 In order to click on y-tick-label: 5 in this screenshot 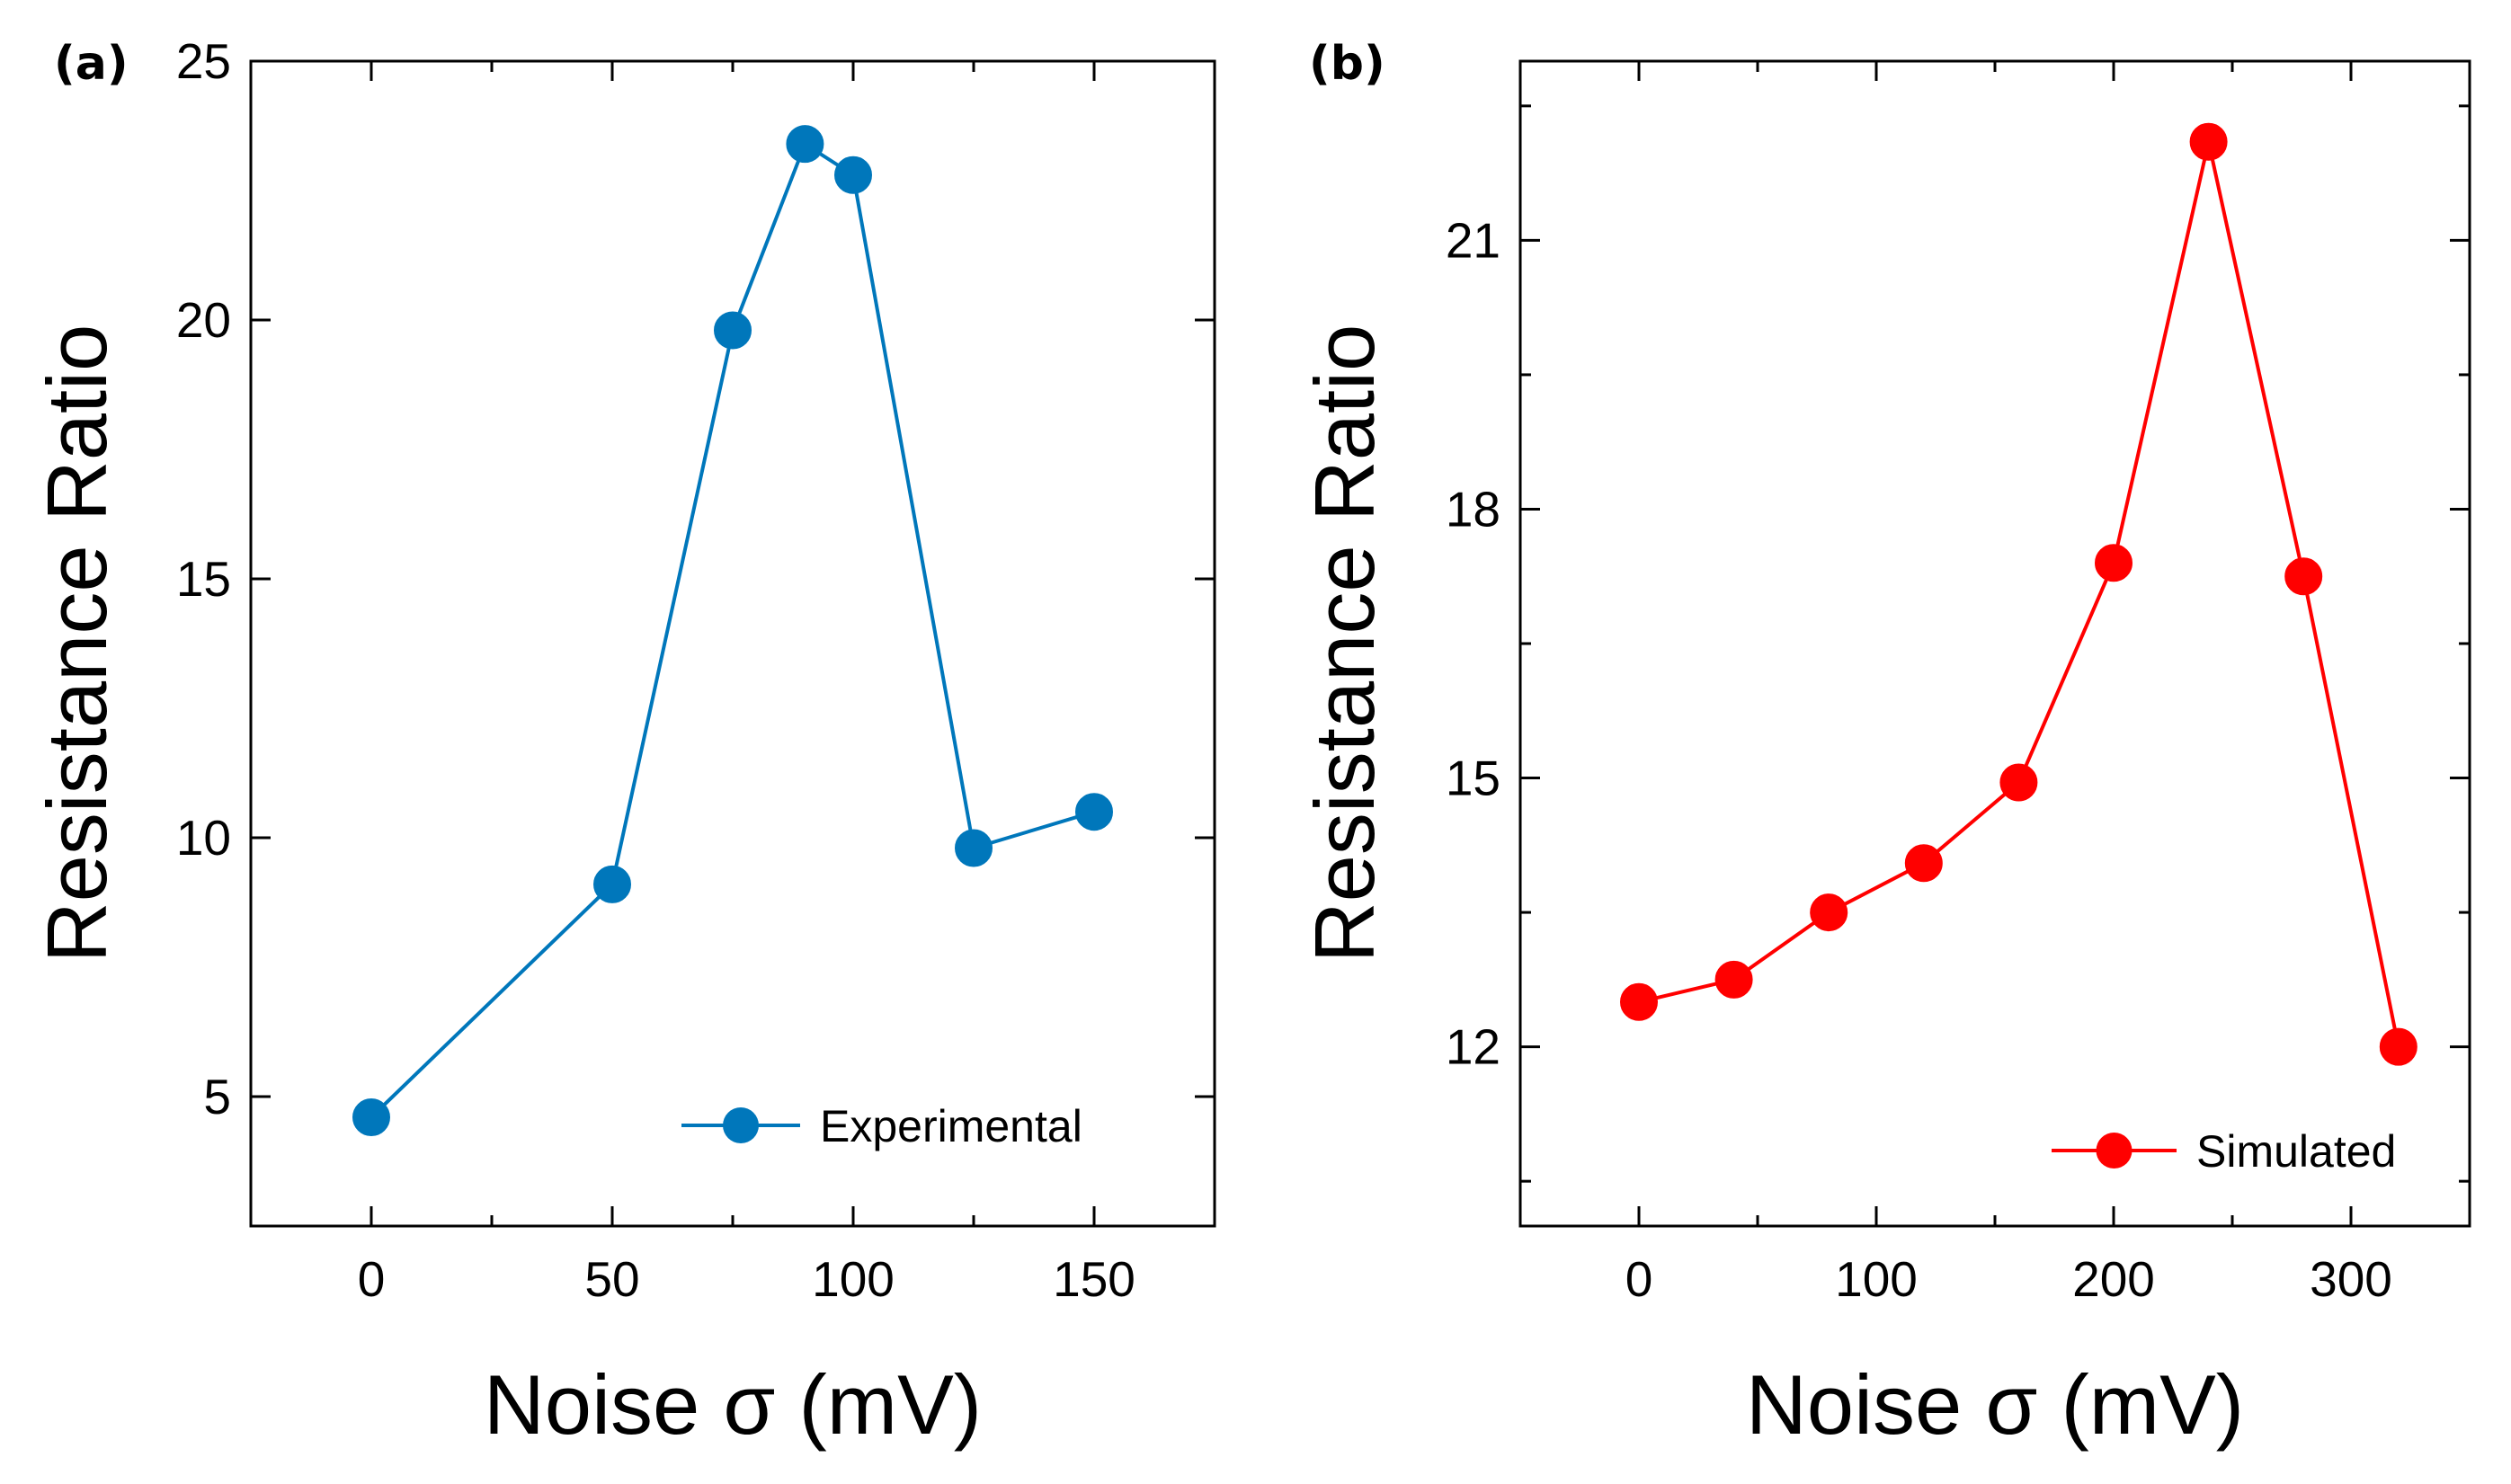, I will do `click(217, 1096)`.